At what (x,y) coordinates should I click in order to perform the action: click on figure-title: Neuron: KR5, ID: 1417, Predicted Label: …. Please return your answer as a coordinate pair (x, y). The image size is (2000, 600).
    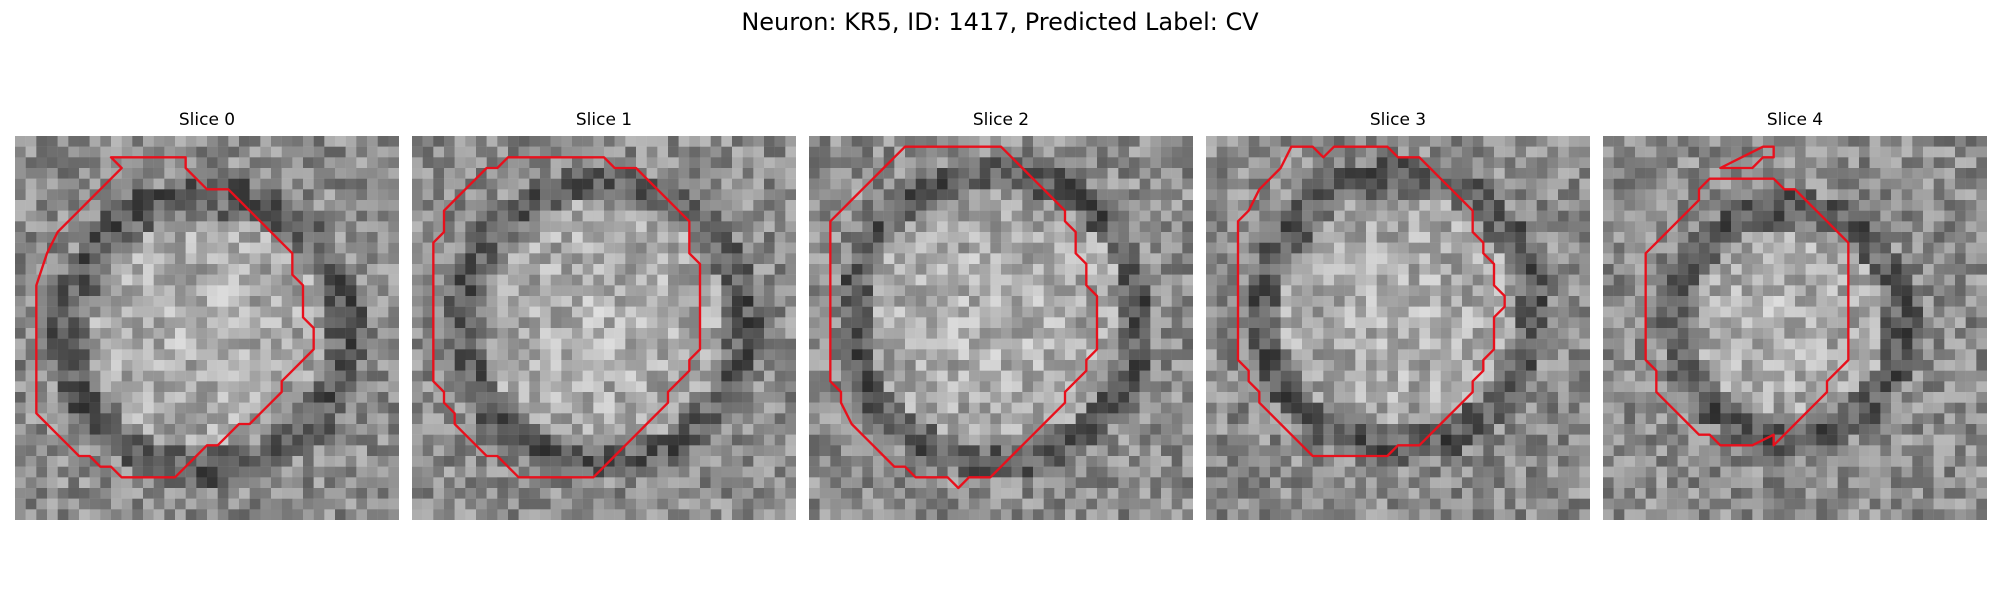
    Looking at the image, I should click on (1000, 22).